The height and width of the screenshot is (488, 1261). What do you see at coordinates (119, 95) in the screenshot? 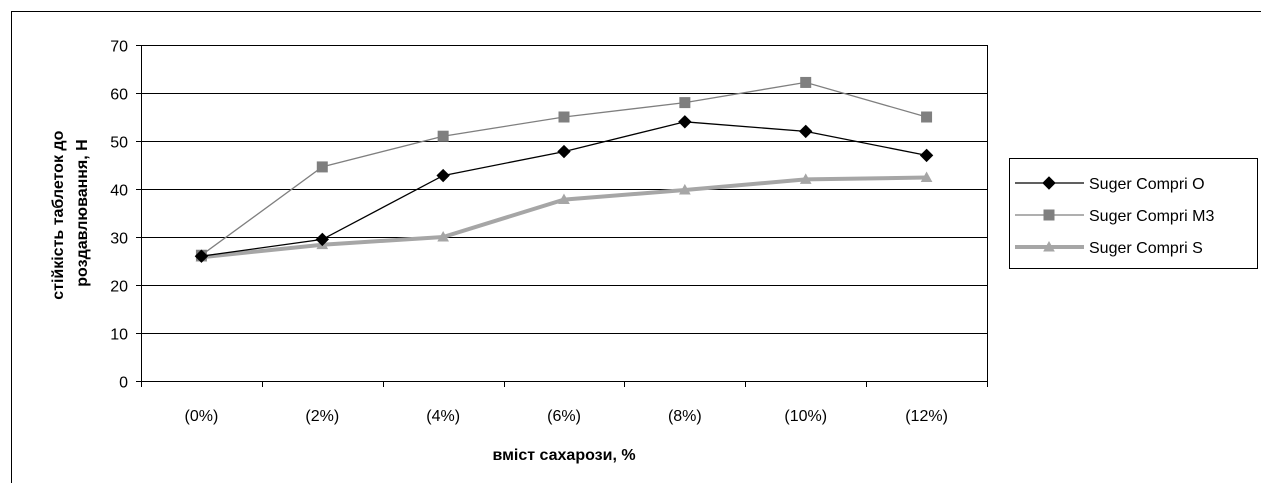
I see `y-tick-label: 60` at bounding box center [119, 95].